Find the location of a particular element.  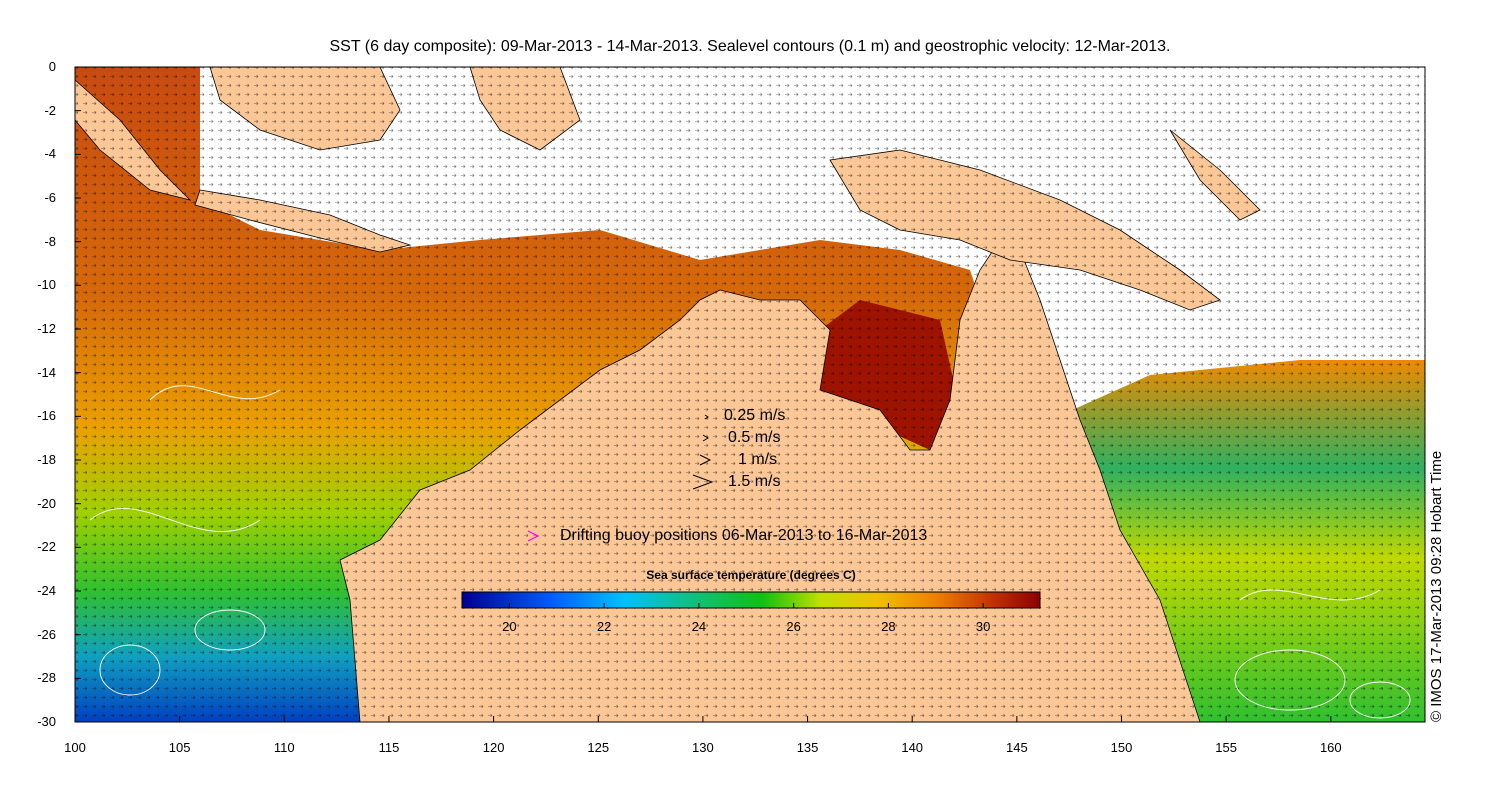

velocity-legend-arrows is located at coordinates (703, 452).